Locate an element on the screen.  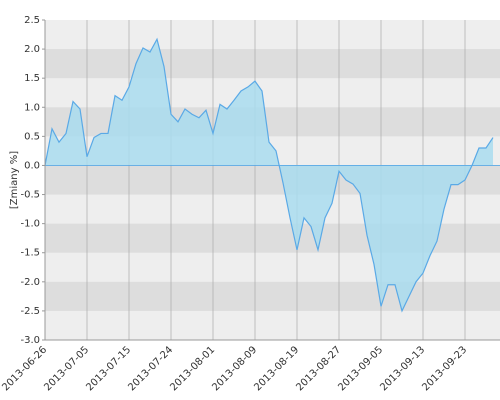
y-tick-label: -1.0 is located at coordinates (30, 224).